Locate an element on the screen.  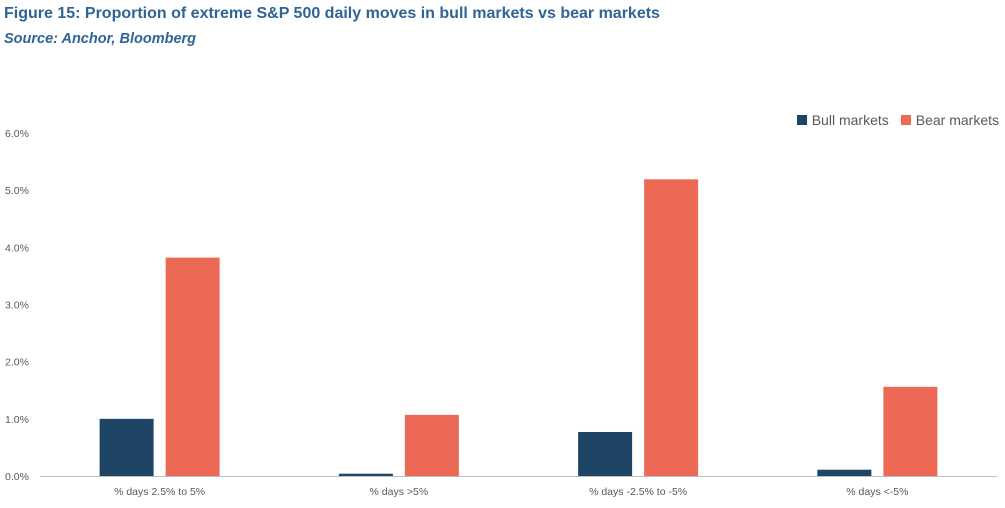
figure-source: Source: Anchor, Bloomberg is located at coordinates (100, 39).